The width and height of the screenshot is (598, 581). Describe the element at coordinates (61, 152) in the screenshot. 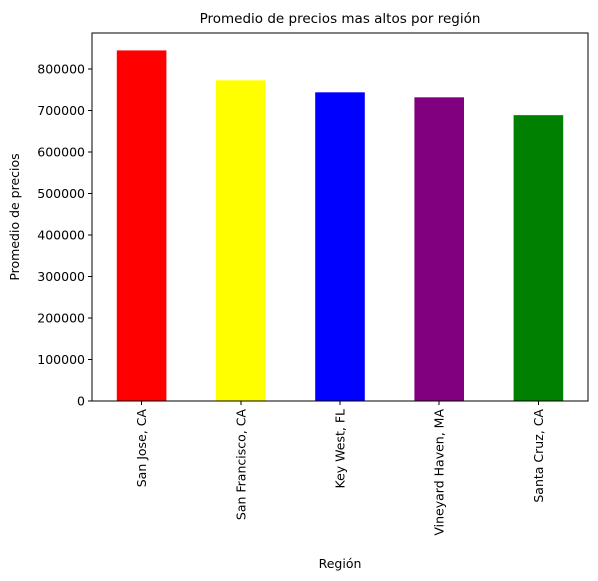

I see `y-tick-label-6: 600000` at that location.